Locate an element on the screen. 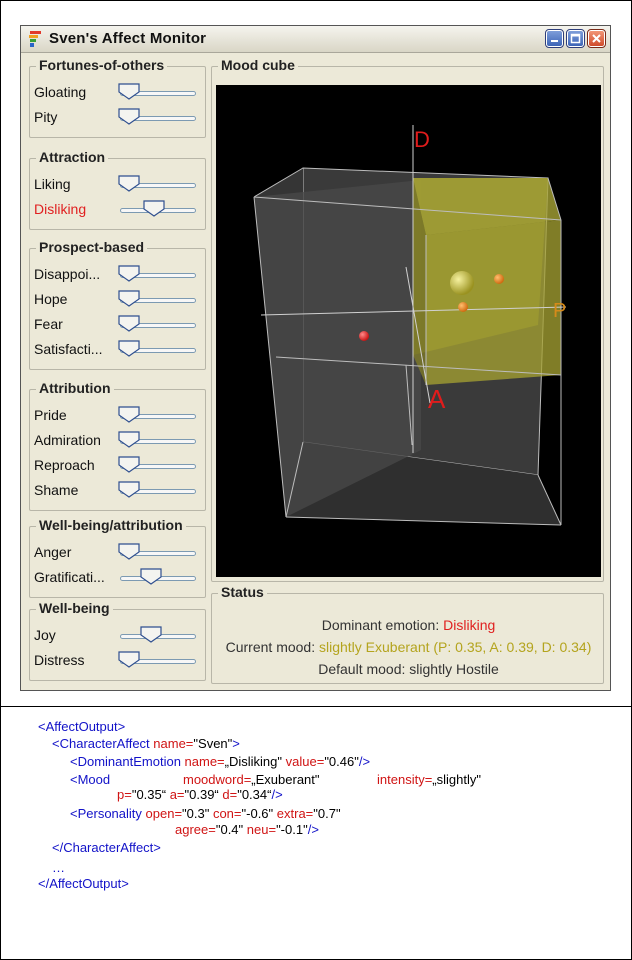 This screenshot has height=960, width=632. emotion-label: Admiration is located at coordinates (67, 440).